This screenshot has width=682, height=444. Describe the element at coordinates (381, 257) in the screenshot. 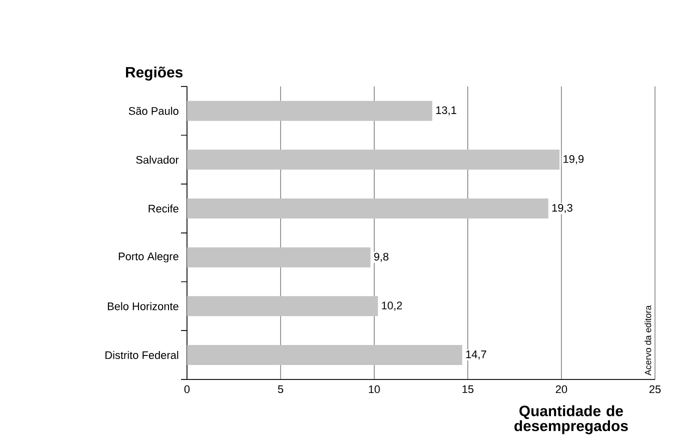

I see `data-label: 9,8` at that location.